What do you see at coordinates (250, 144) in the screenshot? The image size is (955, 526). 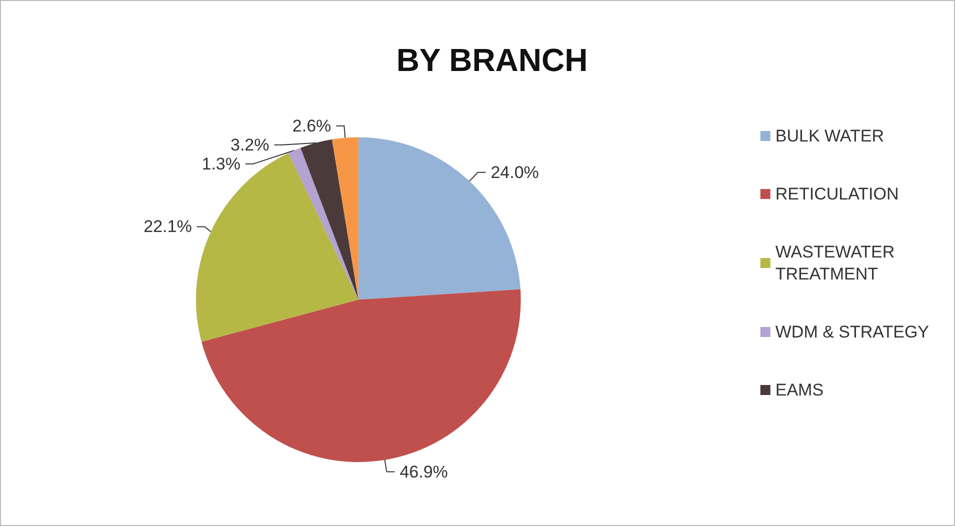 I see `data-label: 3.2%` at bounding box center [250, 144].